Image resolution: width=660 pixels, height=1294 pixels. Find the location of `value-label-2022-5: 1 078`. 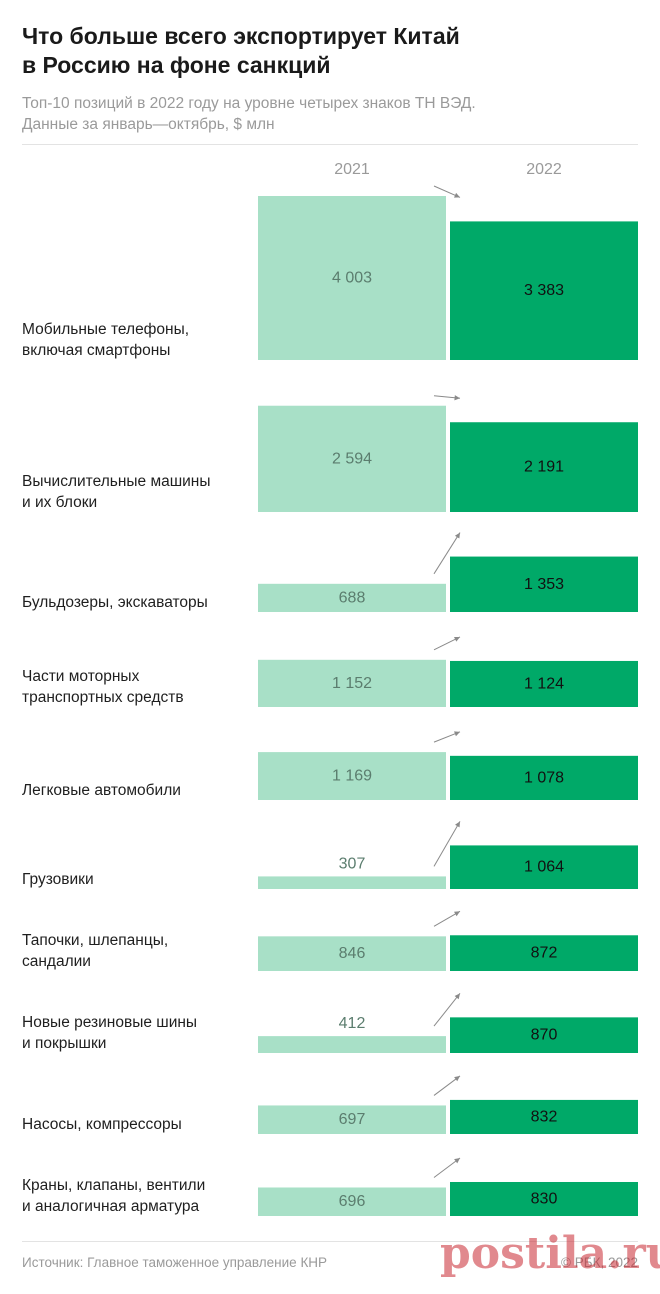

value-label-2022-5: 1 078 is located at coordinates (544, 777).